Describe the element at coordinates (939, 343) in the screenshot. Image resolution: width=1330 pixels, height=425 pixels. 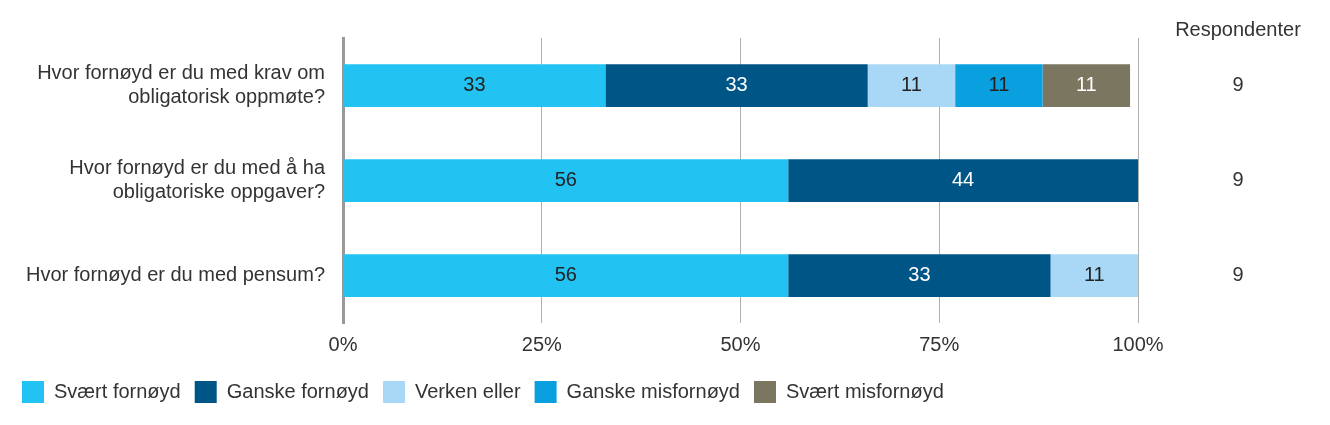
I see `x-tick-label: 75%` at that location.